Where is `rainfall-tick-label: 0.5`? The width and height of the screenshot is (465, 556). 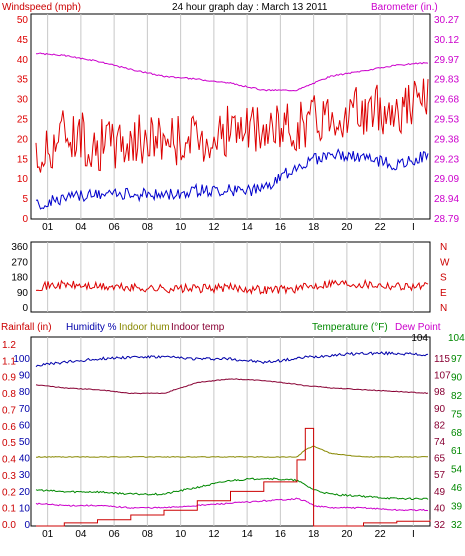
rainfall-tick-label: 0.5 is located at coordinates (9, 443).